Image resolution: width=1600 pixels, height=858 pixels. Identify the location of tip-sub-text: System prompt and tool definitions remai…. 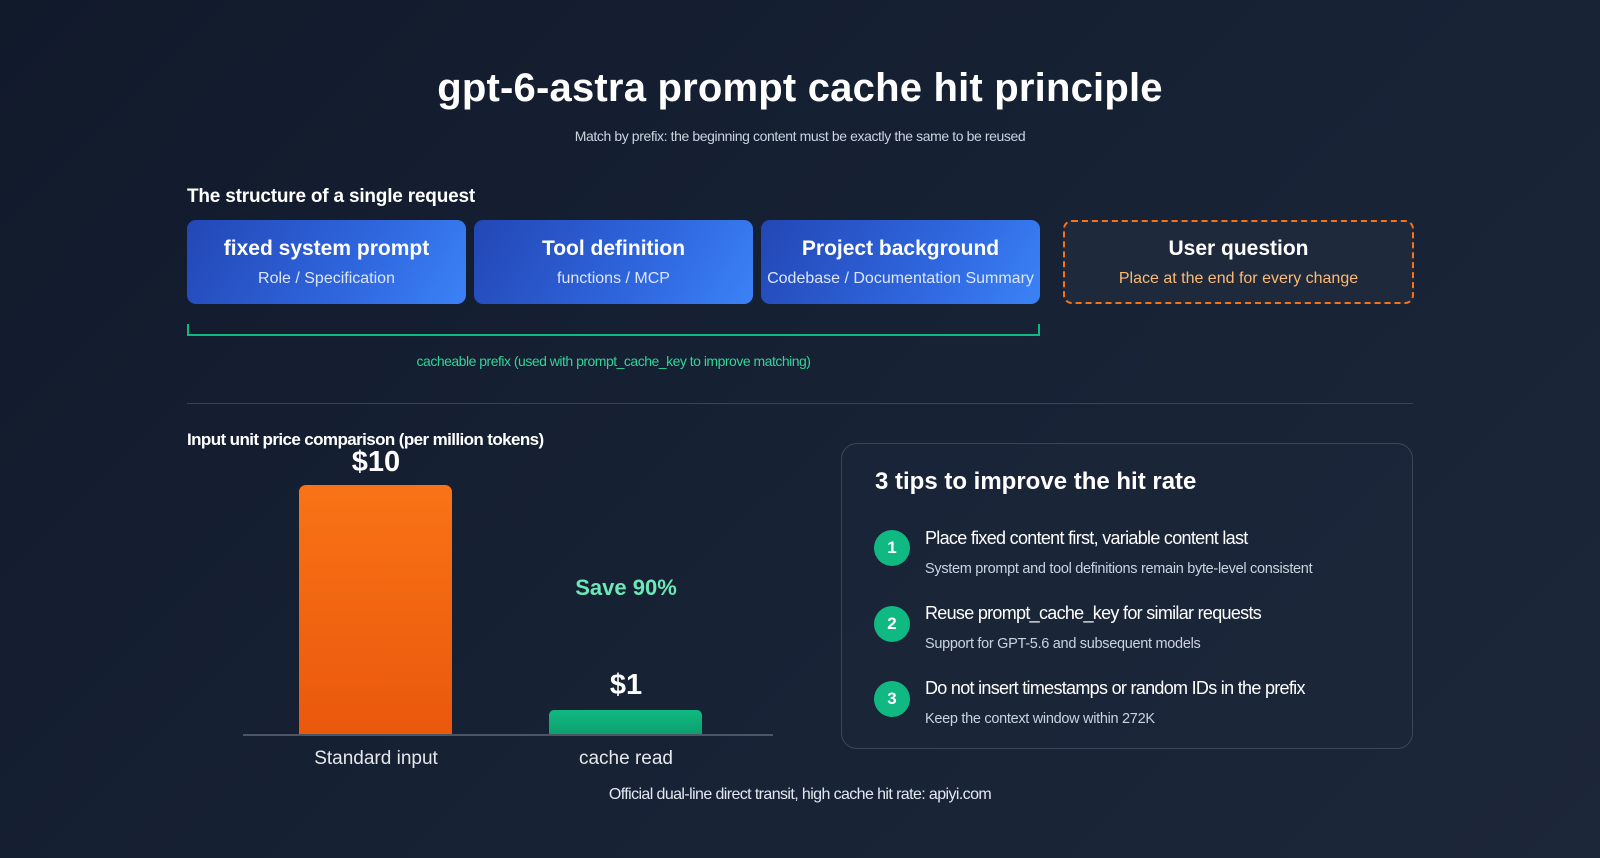
(1119, 569).